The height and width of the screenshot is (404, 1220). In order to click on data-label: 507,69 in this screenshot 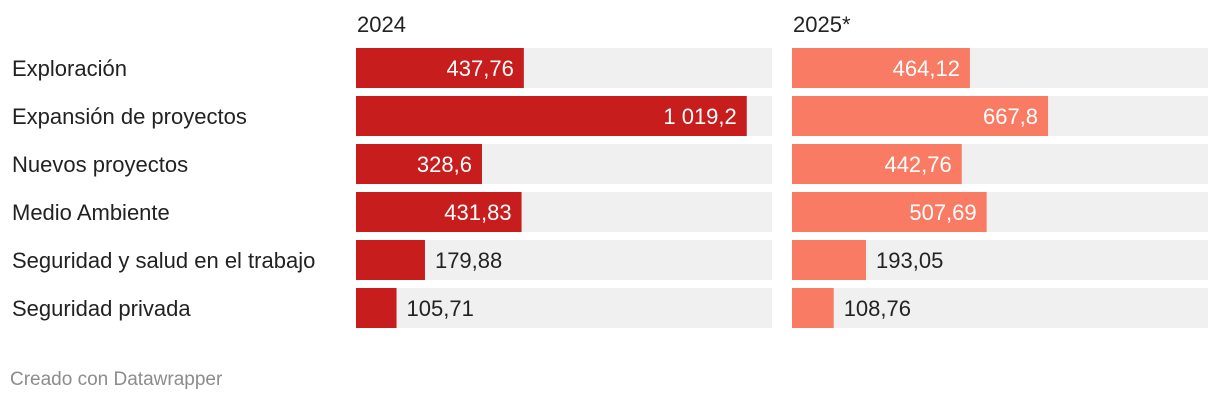, I will do `click(942, 212)`.